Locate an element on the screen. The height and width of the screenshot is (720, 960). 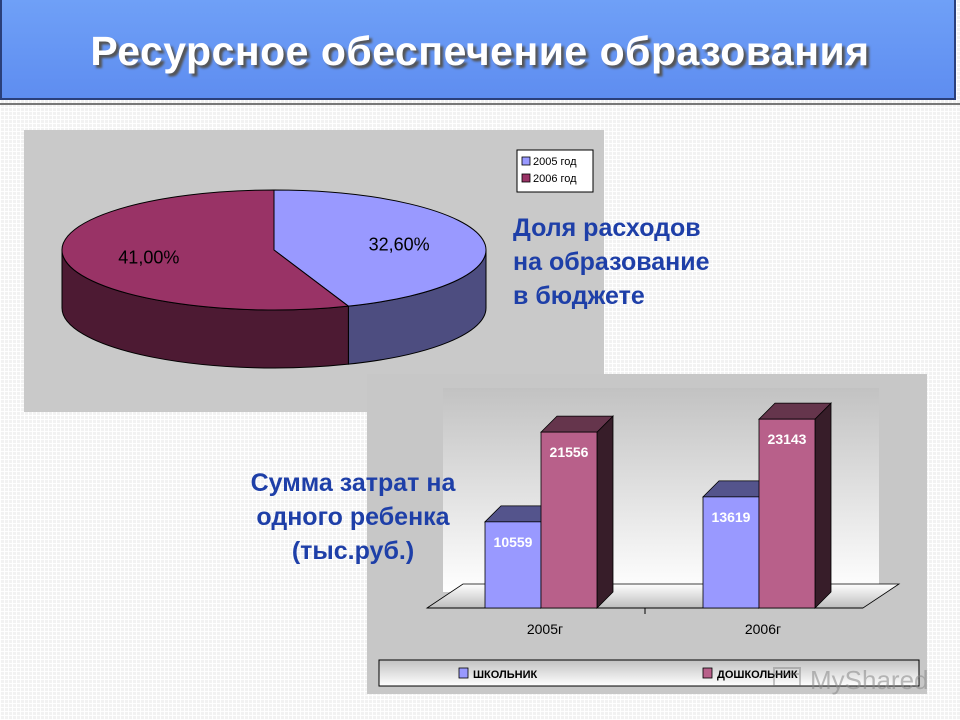
watermark-logo: MyShared is located at coordinates (851, 680).